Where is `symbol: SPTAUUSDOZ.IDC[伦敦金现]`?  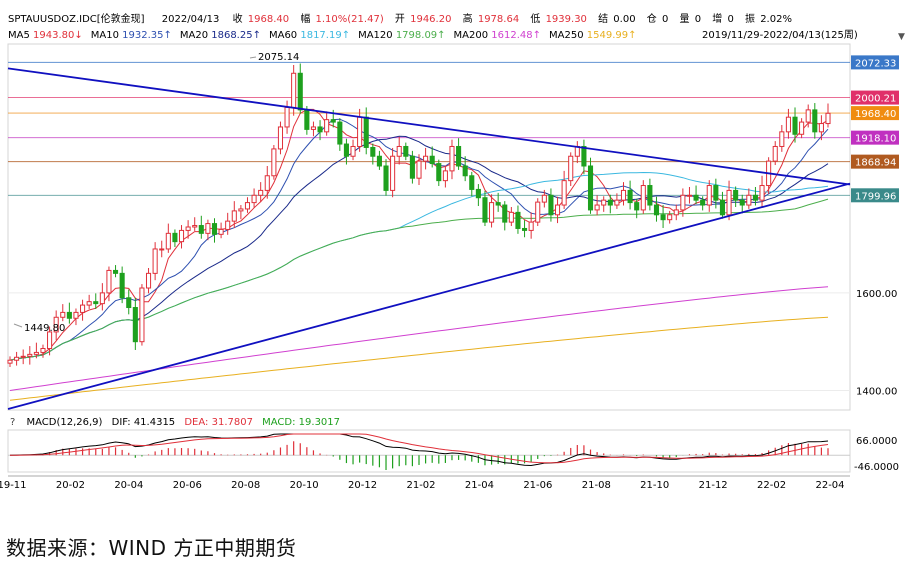
symbol: SPTAUUSDOZ.IDC[伦敦金现] is located at coordinates (76, 18).